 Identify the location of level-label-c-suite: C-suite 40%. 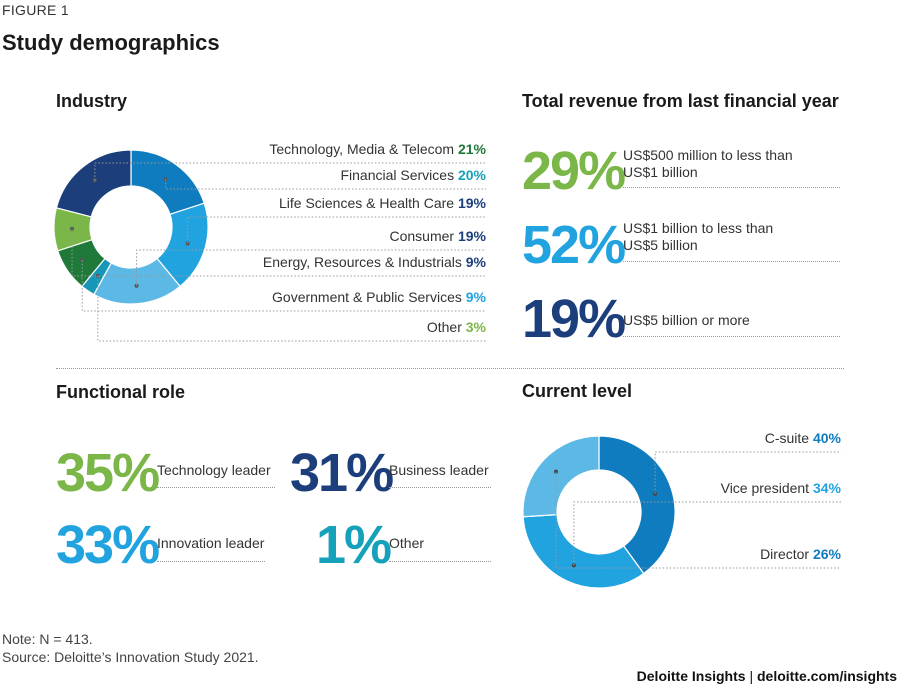
(803, 438).